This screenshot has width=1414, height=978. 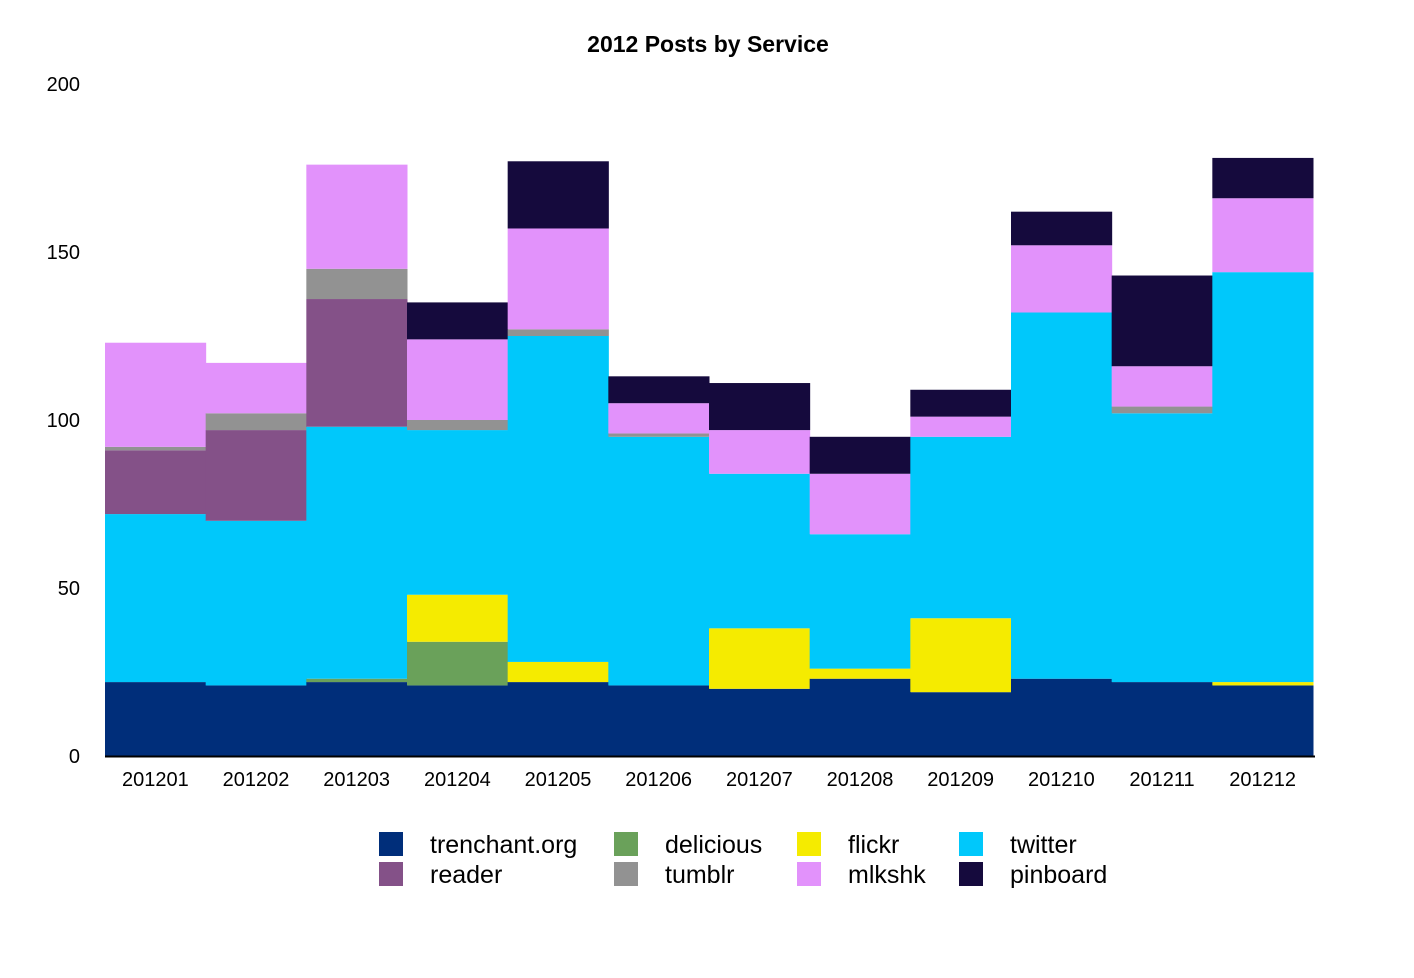 What do you see at coordinates (356, 780) in the screenshot?
I see `x-tick-label: 201203` at bounding box center [356, 780].